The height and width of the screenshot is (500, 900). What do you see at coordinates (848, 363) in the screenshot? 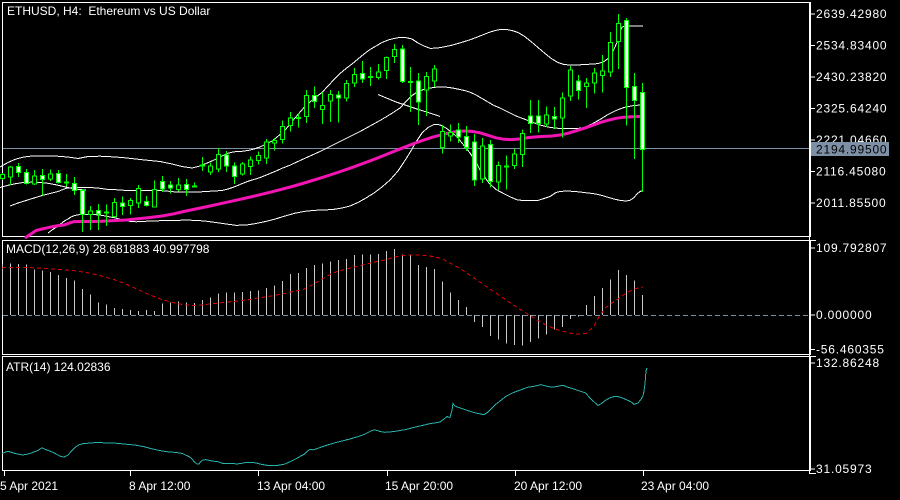
I see `svg-text: 132.86248` at bounding box center [848, 363].